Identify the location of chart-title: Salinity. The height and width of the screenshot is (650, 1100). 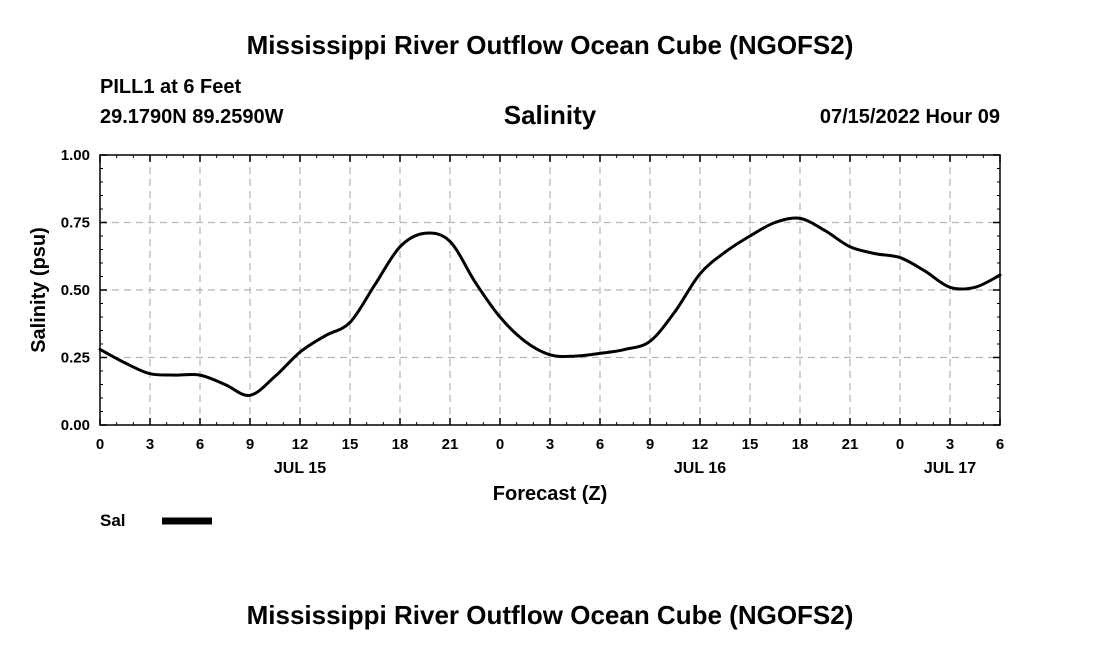
(550, 115).